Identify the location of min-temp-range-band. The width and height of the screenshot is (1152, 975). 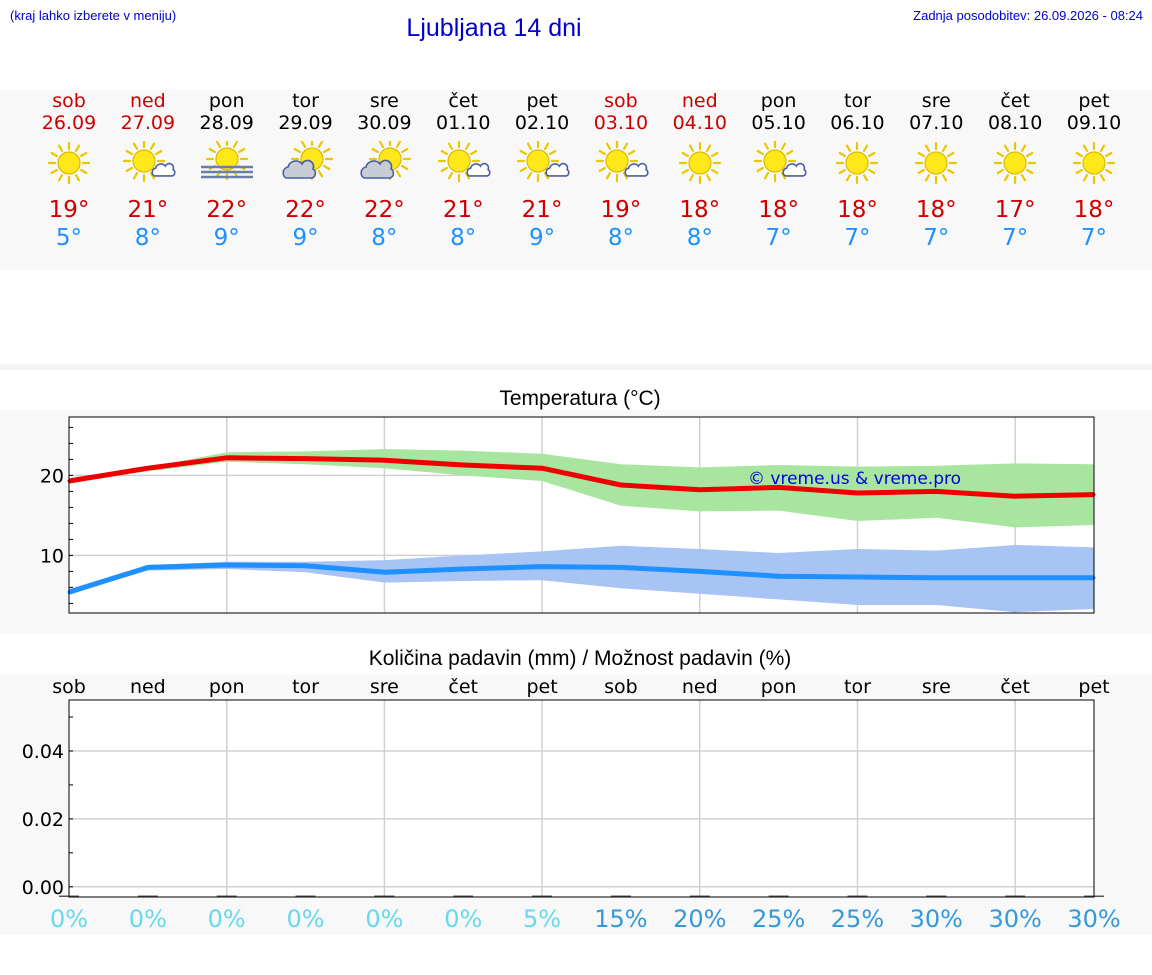
(581, 579).